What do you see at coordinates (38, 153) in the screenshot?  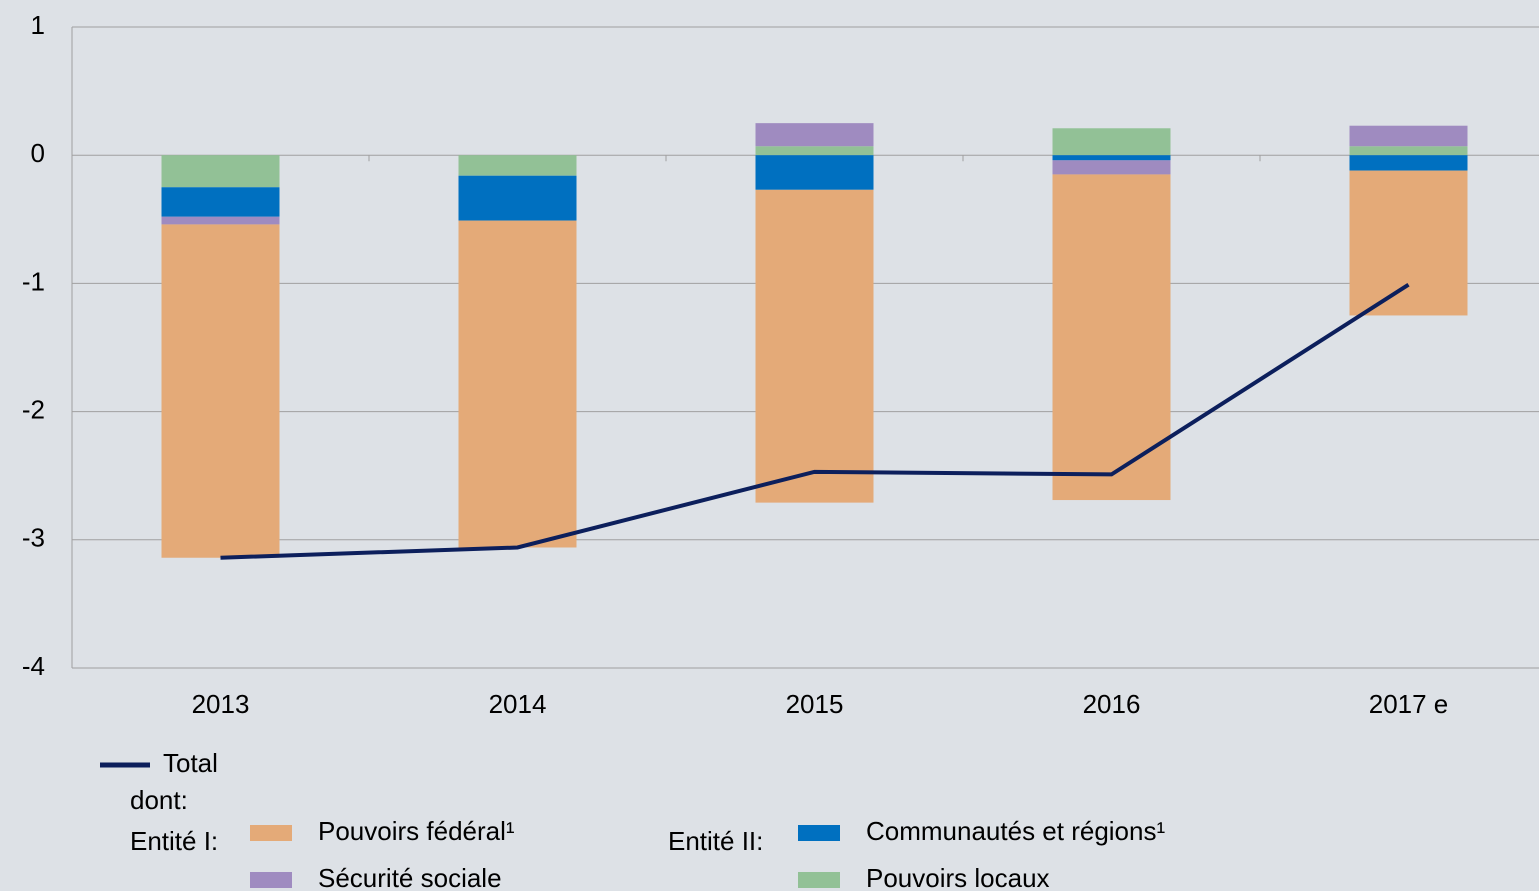 I see `y-tick-label: 0` at bounding box center [38, 153].